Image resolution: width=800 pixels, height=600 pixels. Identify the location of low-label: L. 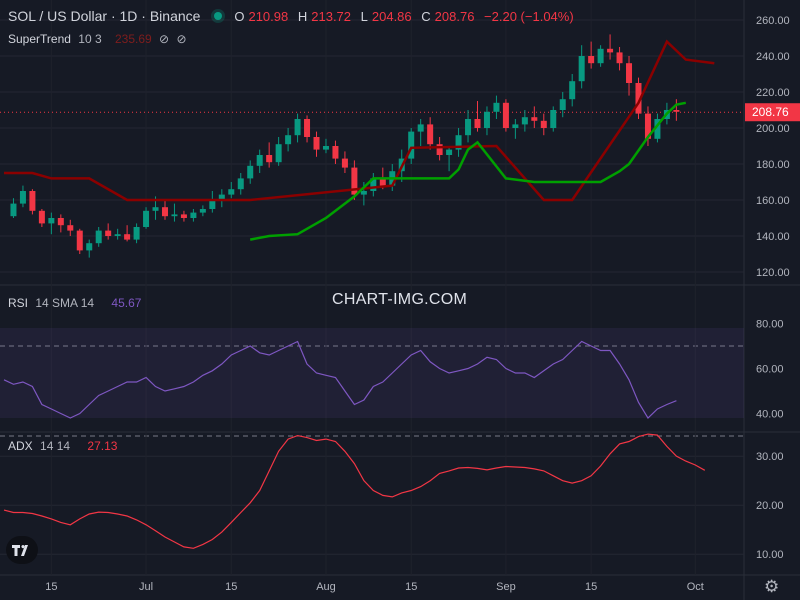
(364, 16).